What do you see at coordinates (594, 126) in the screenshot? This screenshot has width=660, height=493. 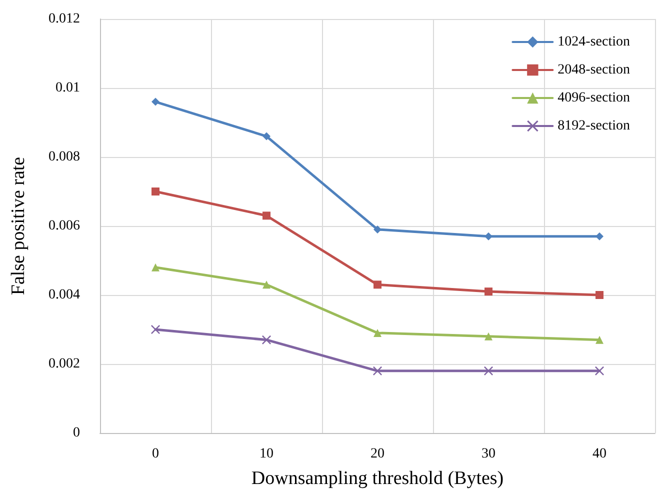 I see `legend-label: 8192-section` at bounding box center [594, 126].